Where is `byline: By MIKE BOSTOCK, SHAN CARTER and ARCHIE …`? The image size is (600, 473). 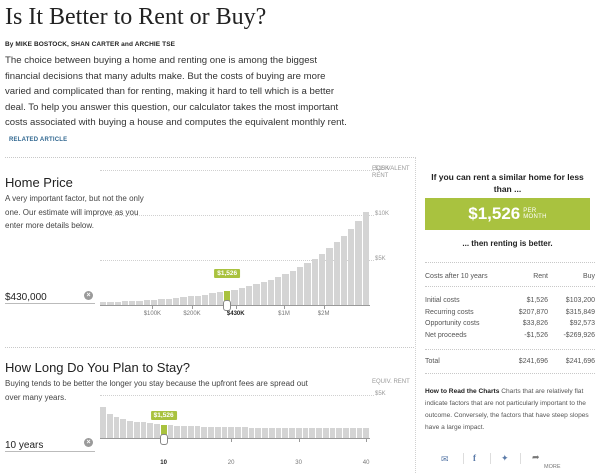
byline: By MIKE BOSTOCK, SHAN CARTER and ARCHIE … is located at coordinates (90, 44).